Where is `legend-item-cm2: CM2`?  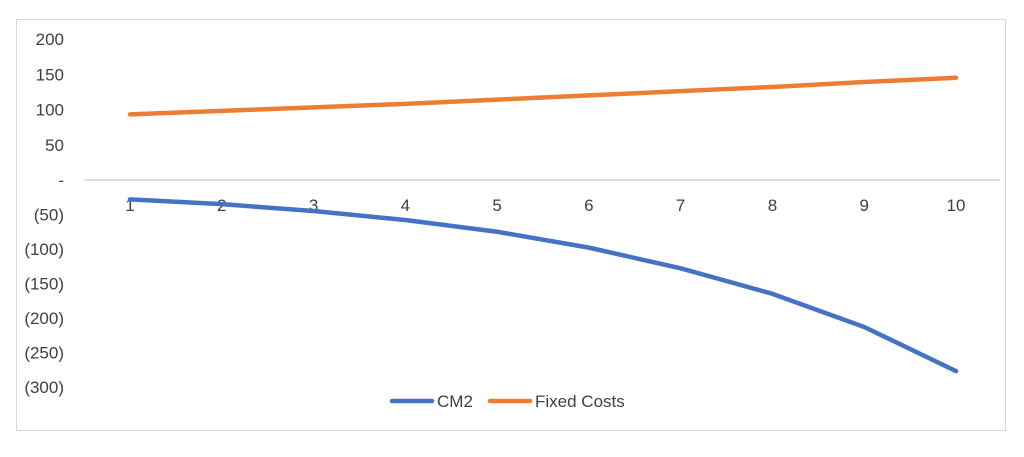 legend-item-cm2: CM2 is located at coordinates (431, 401).